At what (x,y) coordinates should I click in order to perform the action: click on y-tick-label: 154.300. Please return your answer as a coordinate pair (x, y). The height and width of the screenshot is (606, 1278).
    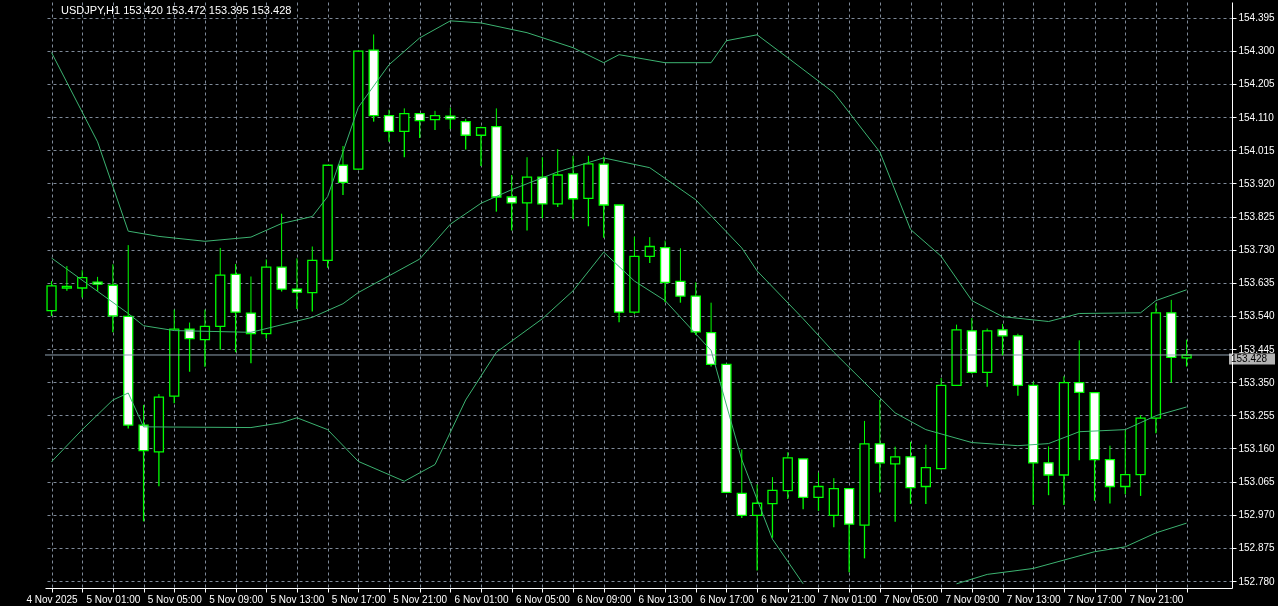
    Looking at the image, I should click on (1257, 51).